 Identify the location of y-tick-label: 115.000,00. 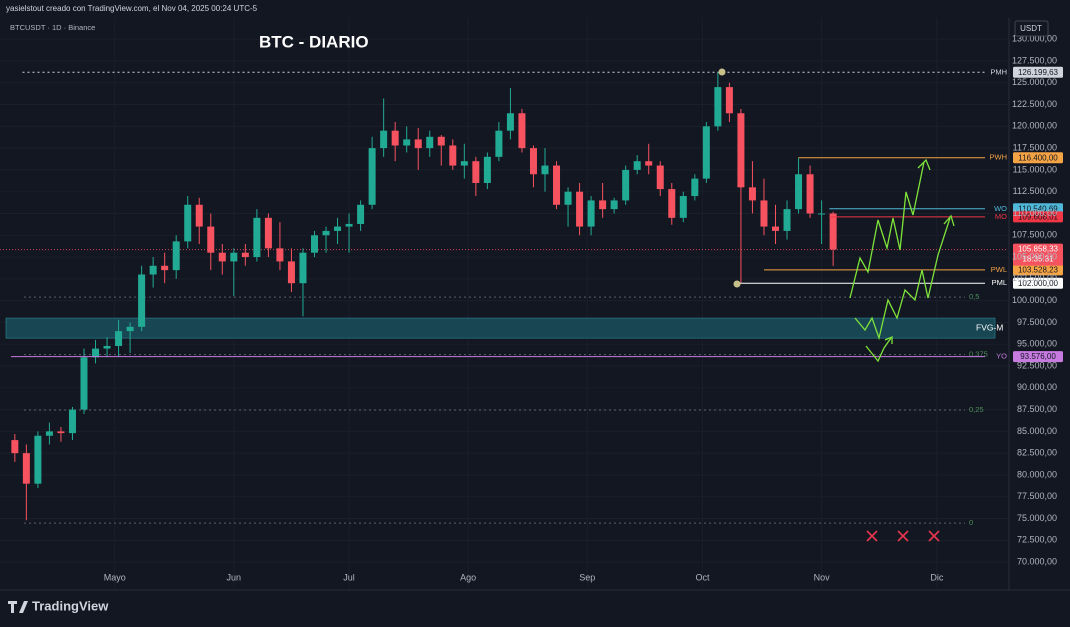
(1035, 169).